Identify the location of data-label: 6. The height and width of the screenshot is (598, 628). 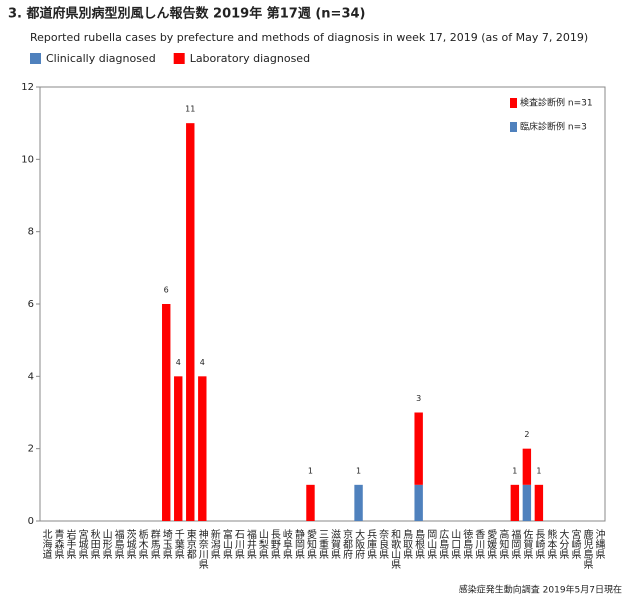
(166, 290).